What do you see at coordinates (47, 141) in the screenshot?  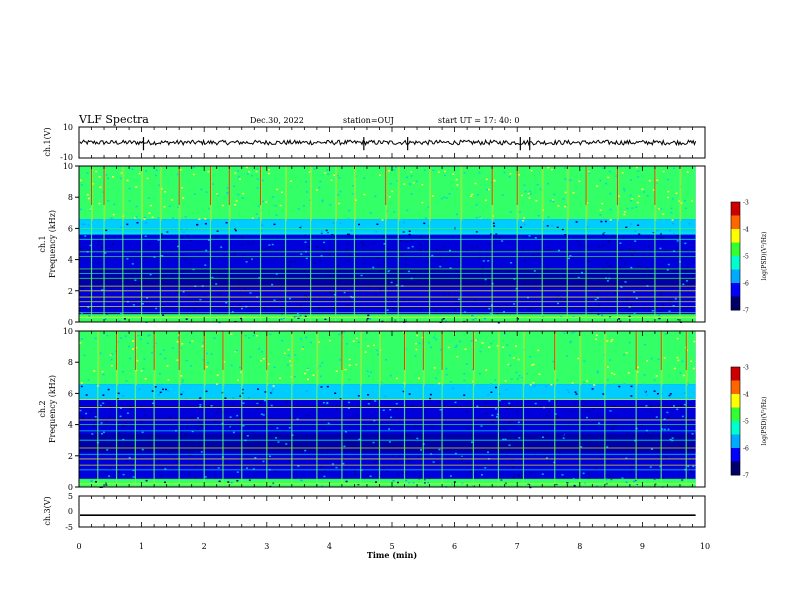 I see `ch1-waveform-ylabel: ch.1(V)` at bounding box center [47, 141].